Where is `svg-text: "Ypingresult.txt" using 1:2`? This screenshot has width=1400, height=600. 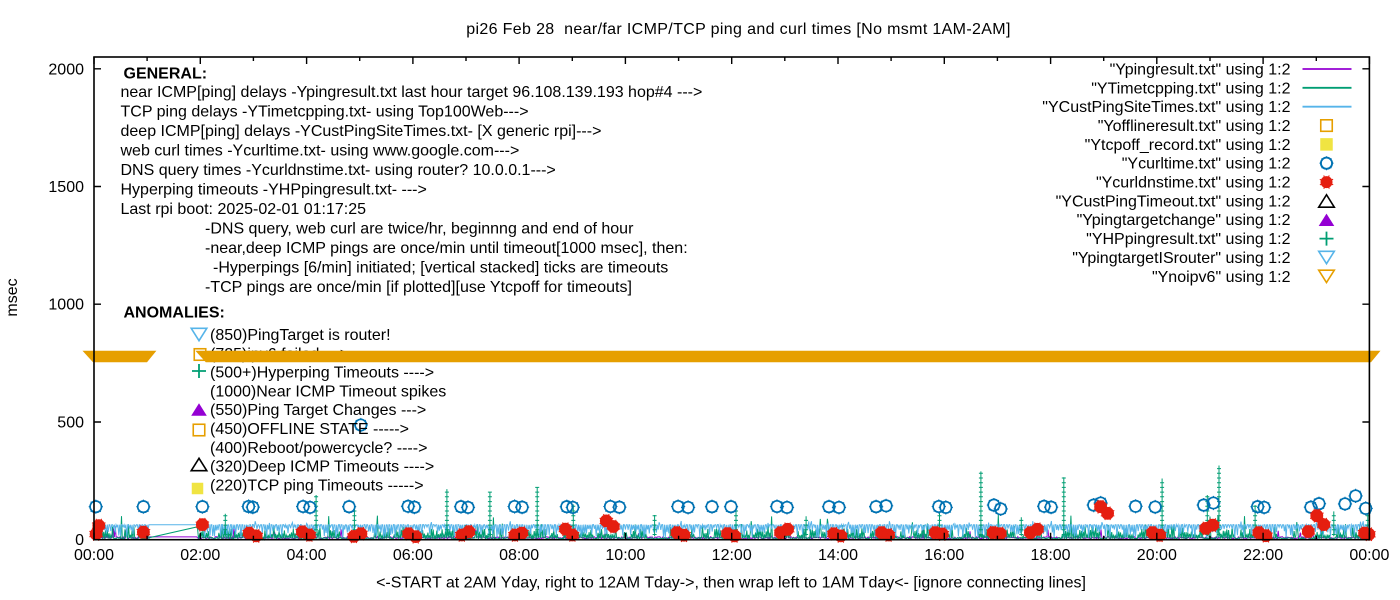
svg-text: "Ypingresult.txt" using 1:2 is located at coordinates (1200, 69).